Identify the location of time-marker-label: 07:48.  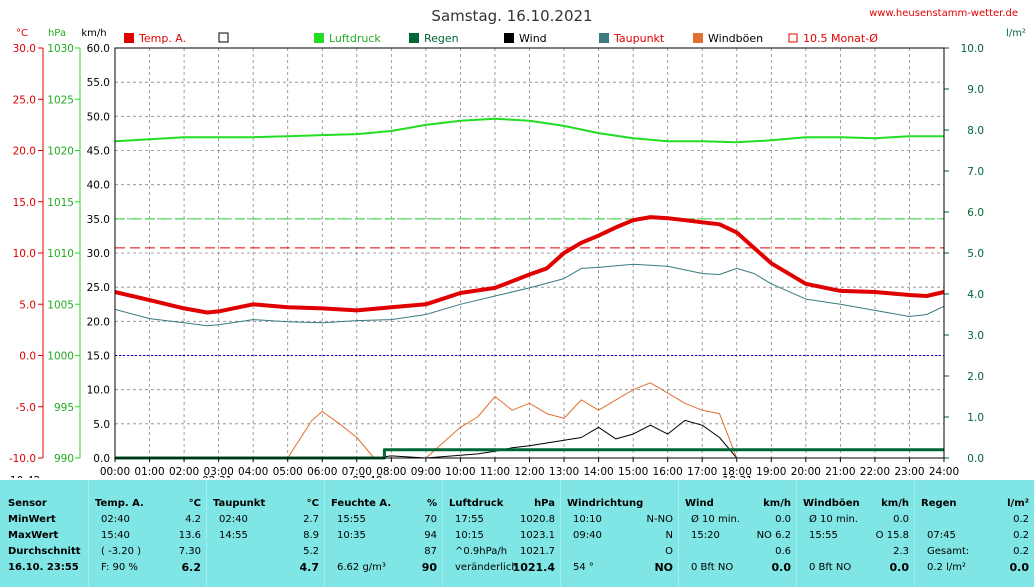
(367, 476).